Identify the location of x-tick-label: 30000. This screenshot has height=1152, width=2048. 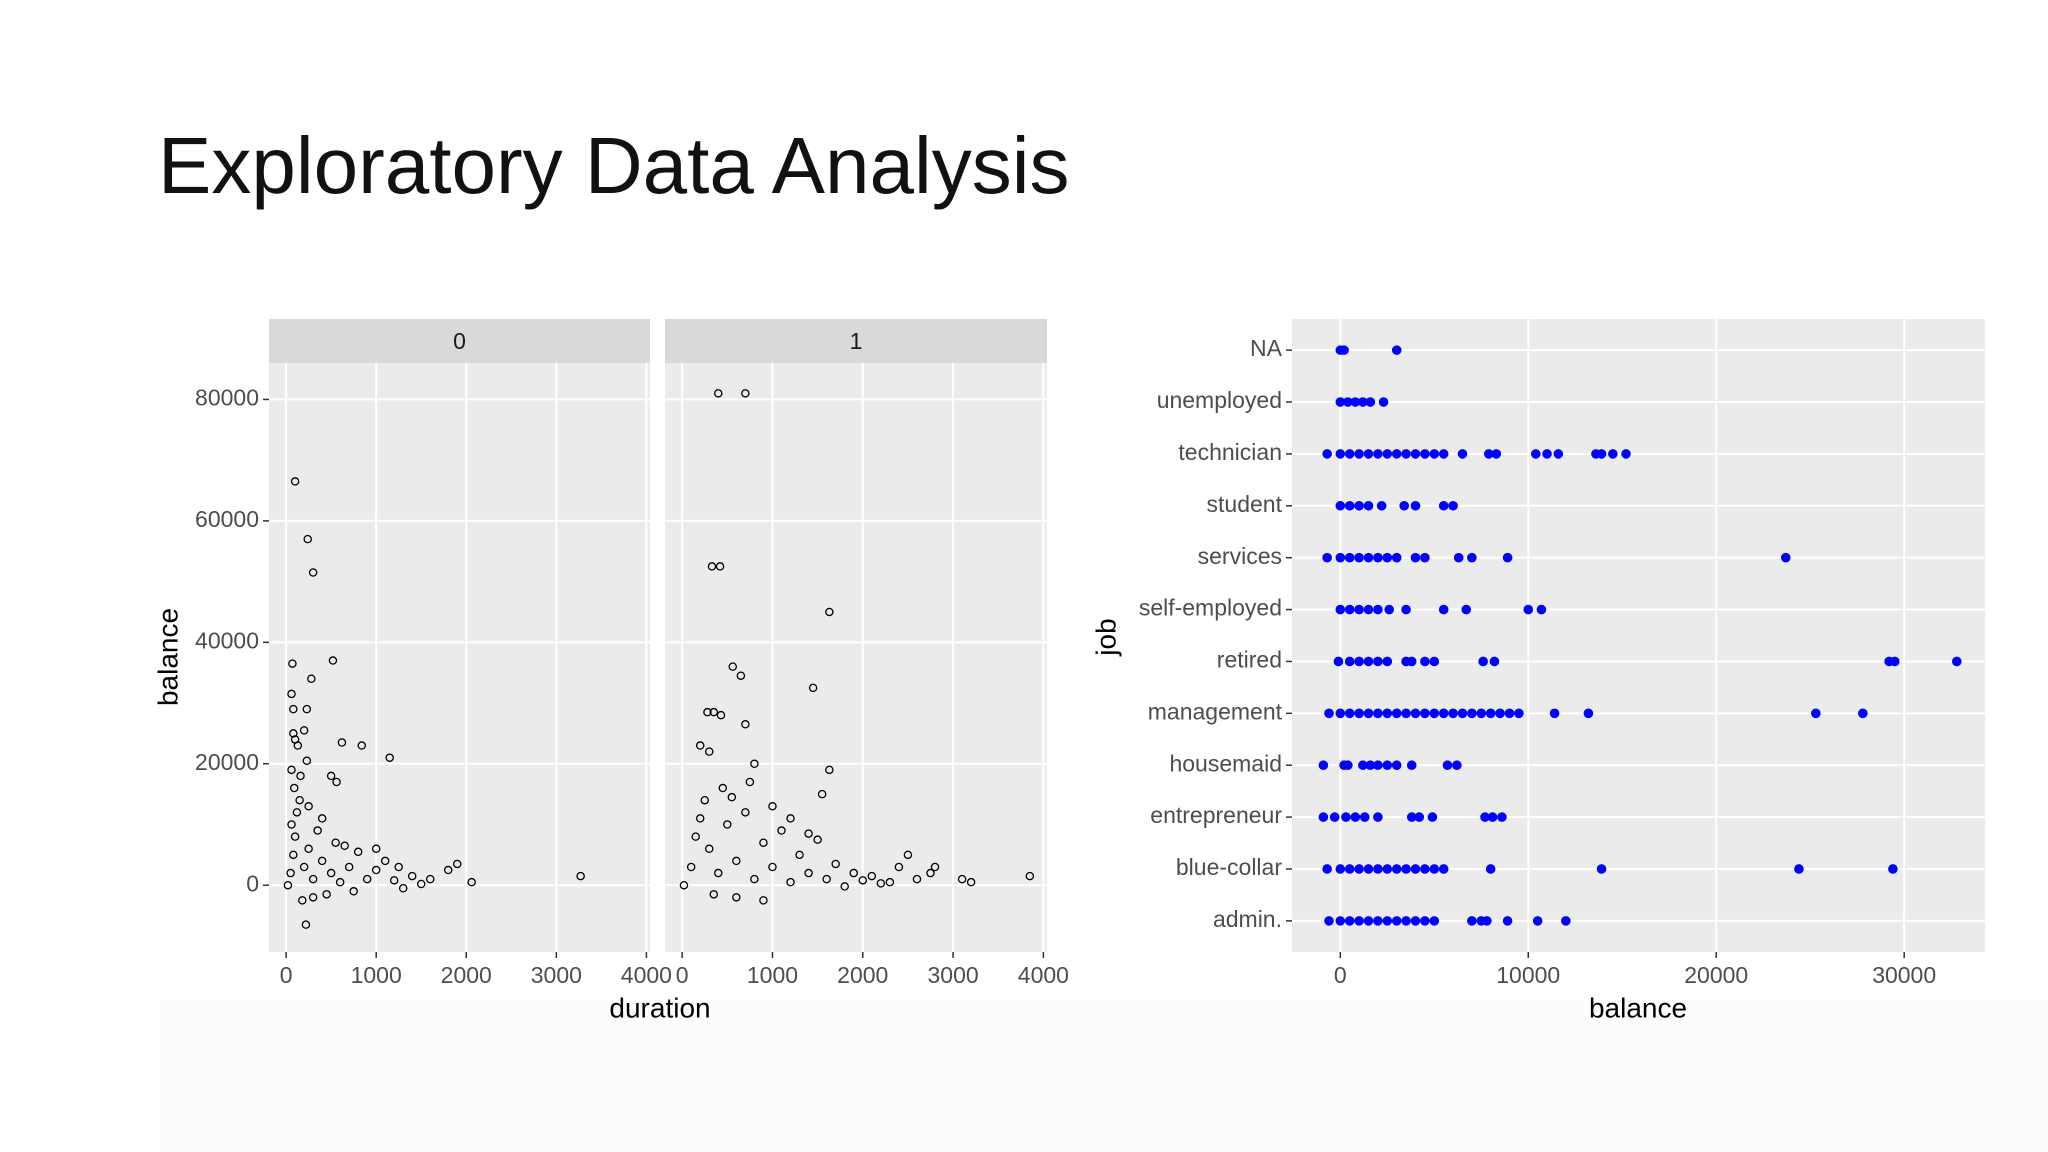
(1904, 975).